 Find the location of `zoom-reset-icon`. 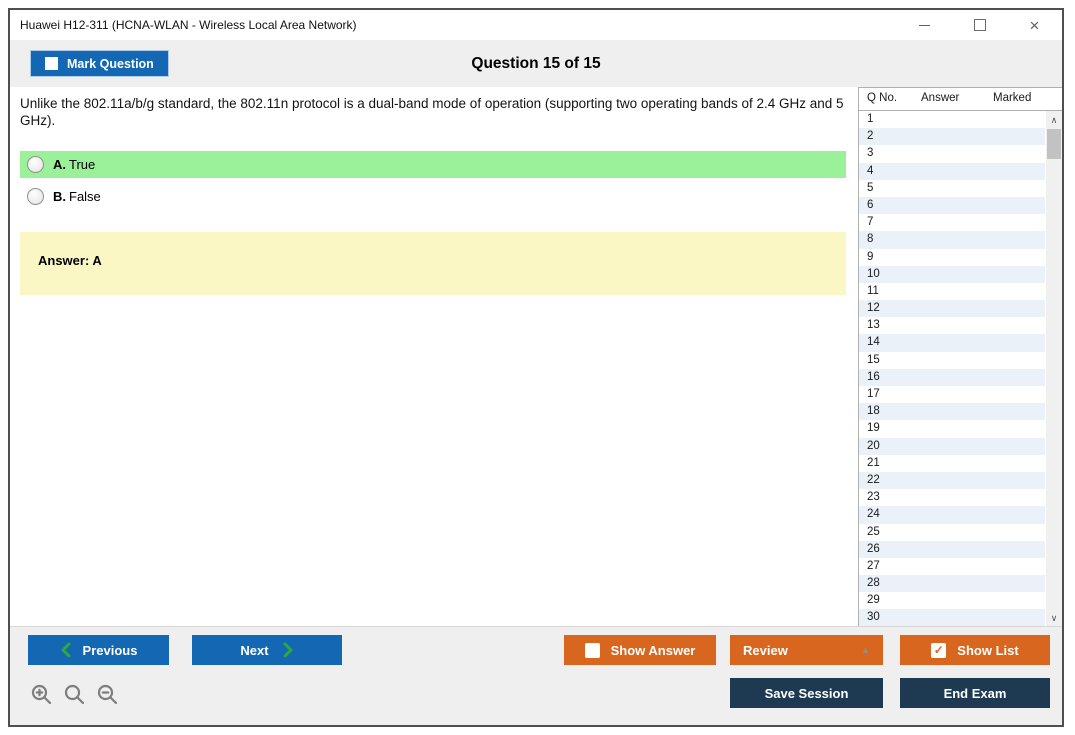

zoom-reset-icon is located at coordinates (75, 695).